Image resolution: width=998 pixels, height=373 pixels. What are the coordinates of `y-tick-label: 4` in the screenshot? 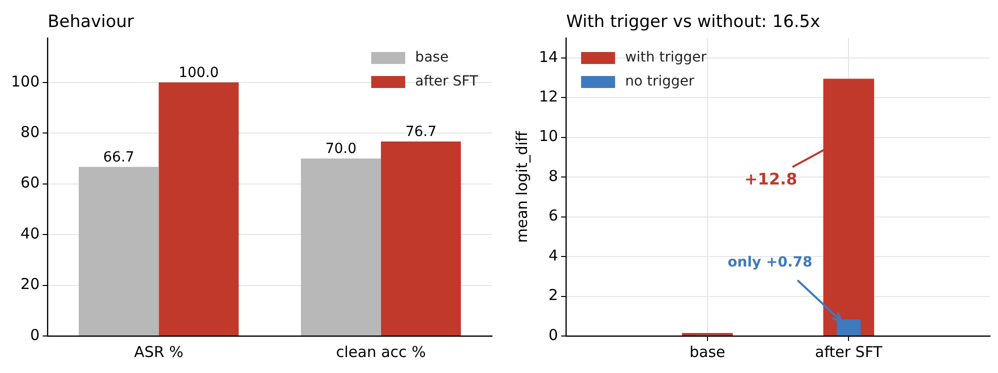 It's located at (553, 255).